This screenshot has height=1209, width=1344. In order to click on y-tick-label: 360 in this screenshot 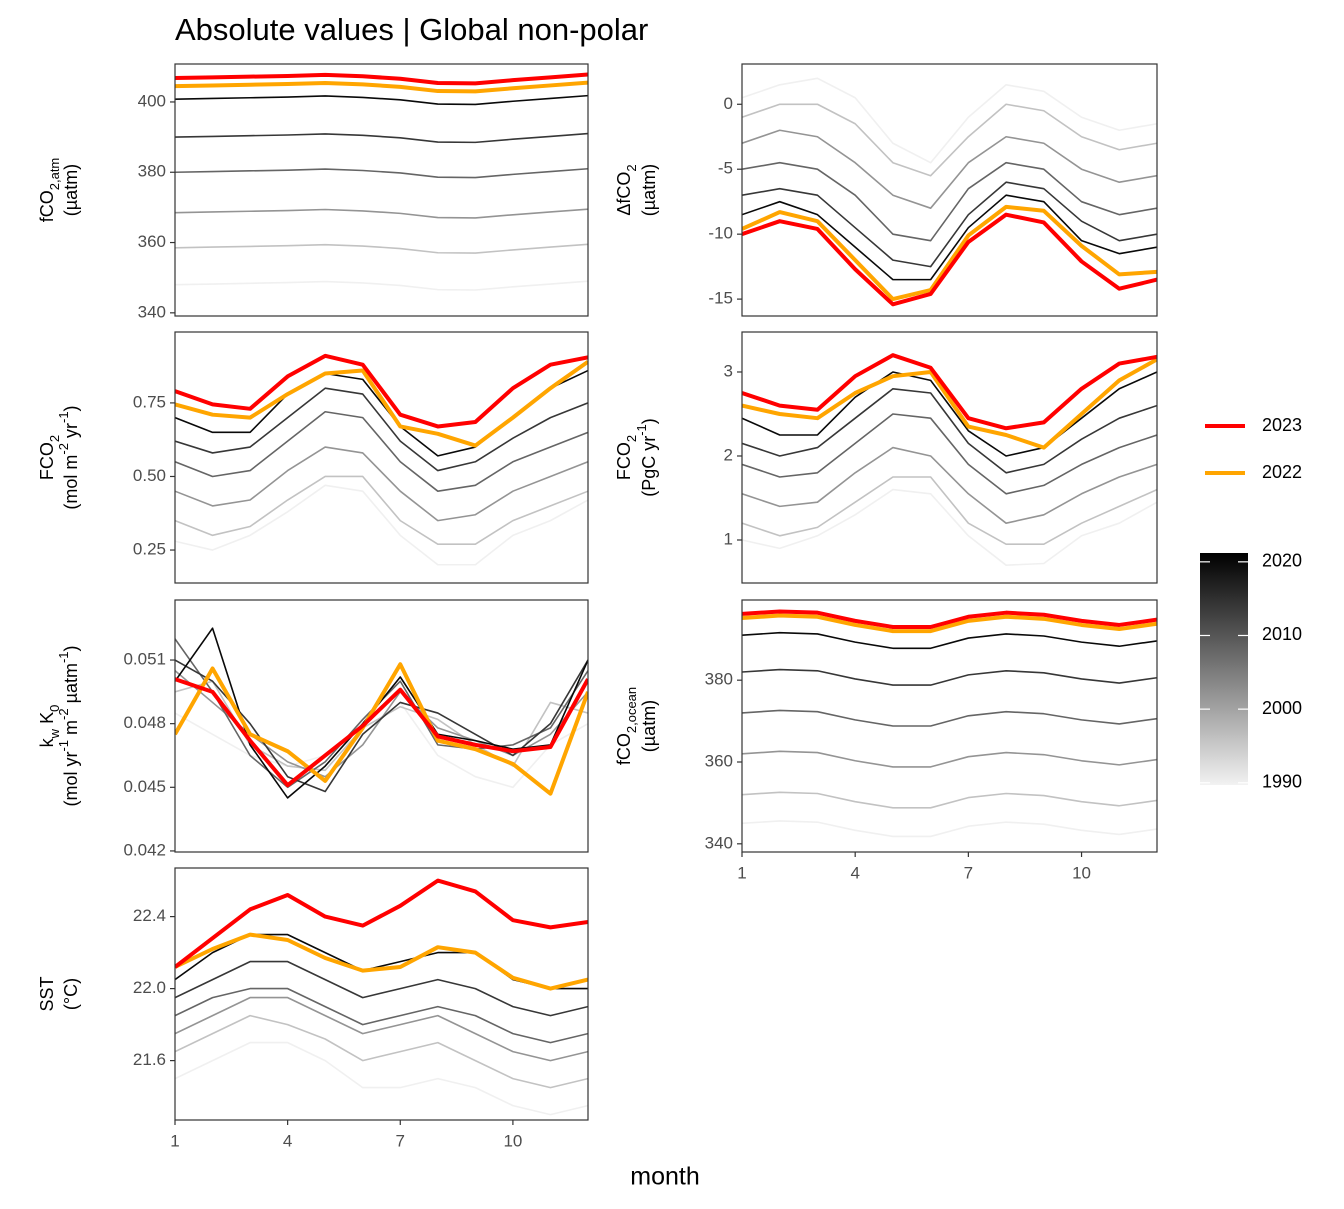, I will do `click(152, 241)`.